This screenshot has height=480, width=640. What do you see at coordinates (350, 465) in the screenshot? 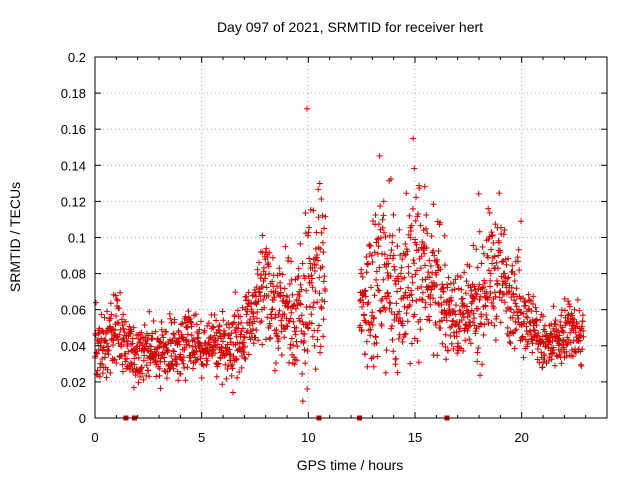
I see `x-axis-label: GPS time / hours` at bounding box center [350, 465].